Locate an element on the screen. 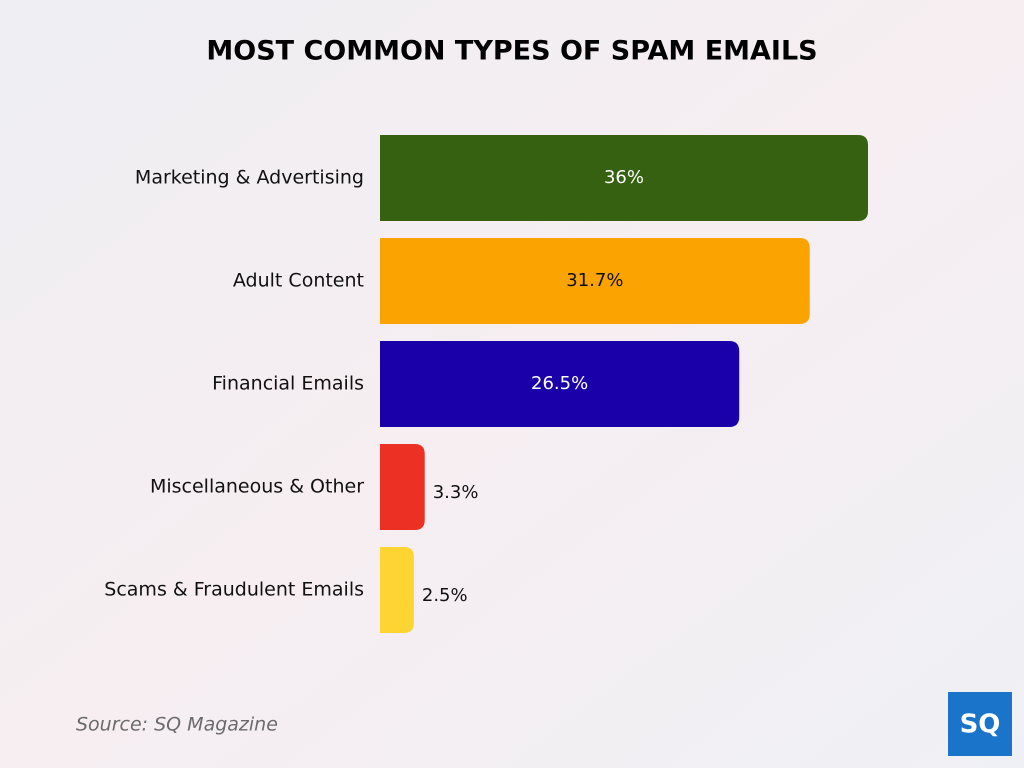 This screenshot has width=1024, height=768. category-label: Adult Content is located at coordinates (298, 281).